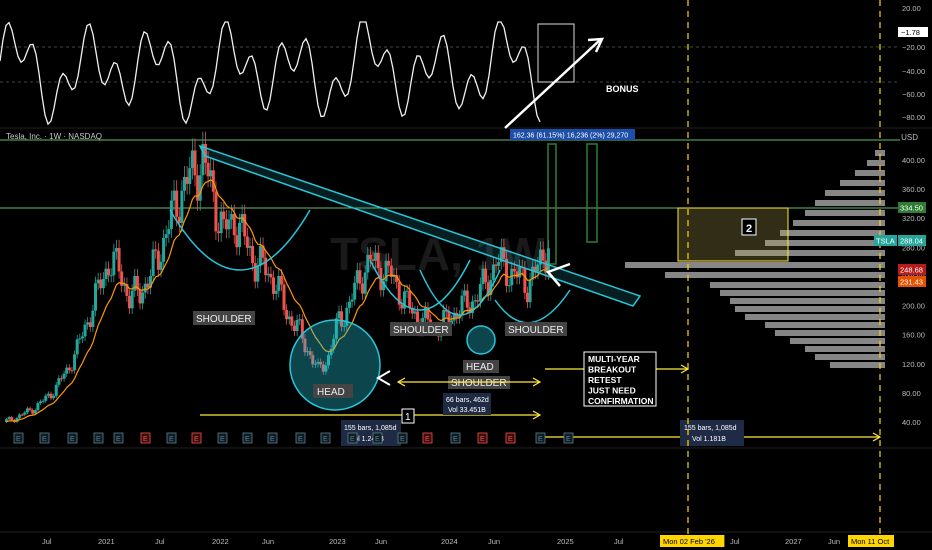 The width and height of the screenshot is (932, 550). What do you see at coordinates (834, 541) in the screenshot?
I see `svg-text: Jun` at bounding box center [834, 541].